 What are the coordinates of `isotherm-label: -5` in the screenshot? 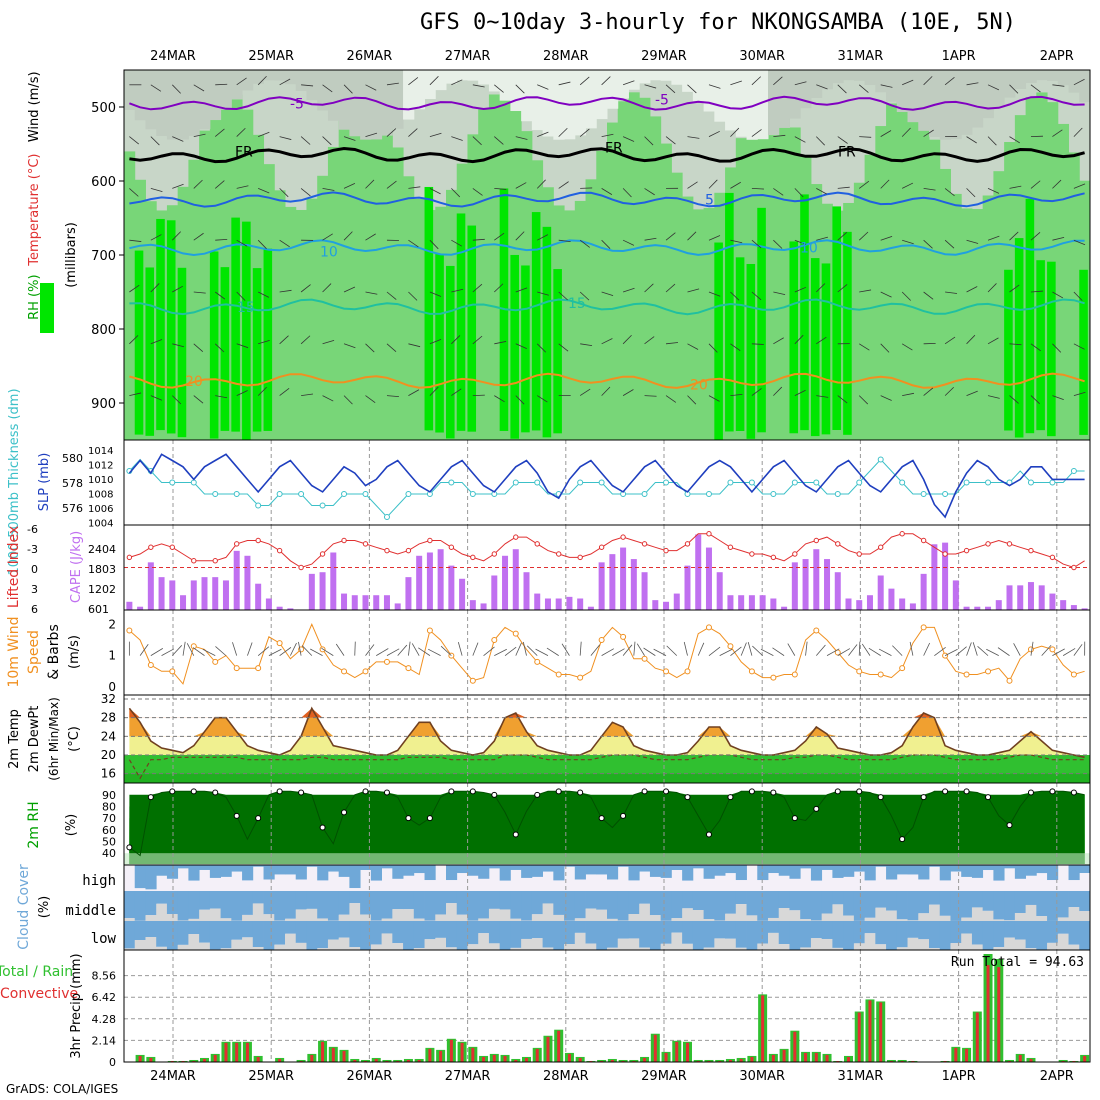 It's located at (297, 104).